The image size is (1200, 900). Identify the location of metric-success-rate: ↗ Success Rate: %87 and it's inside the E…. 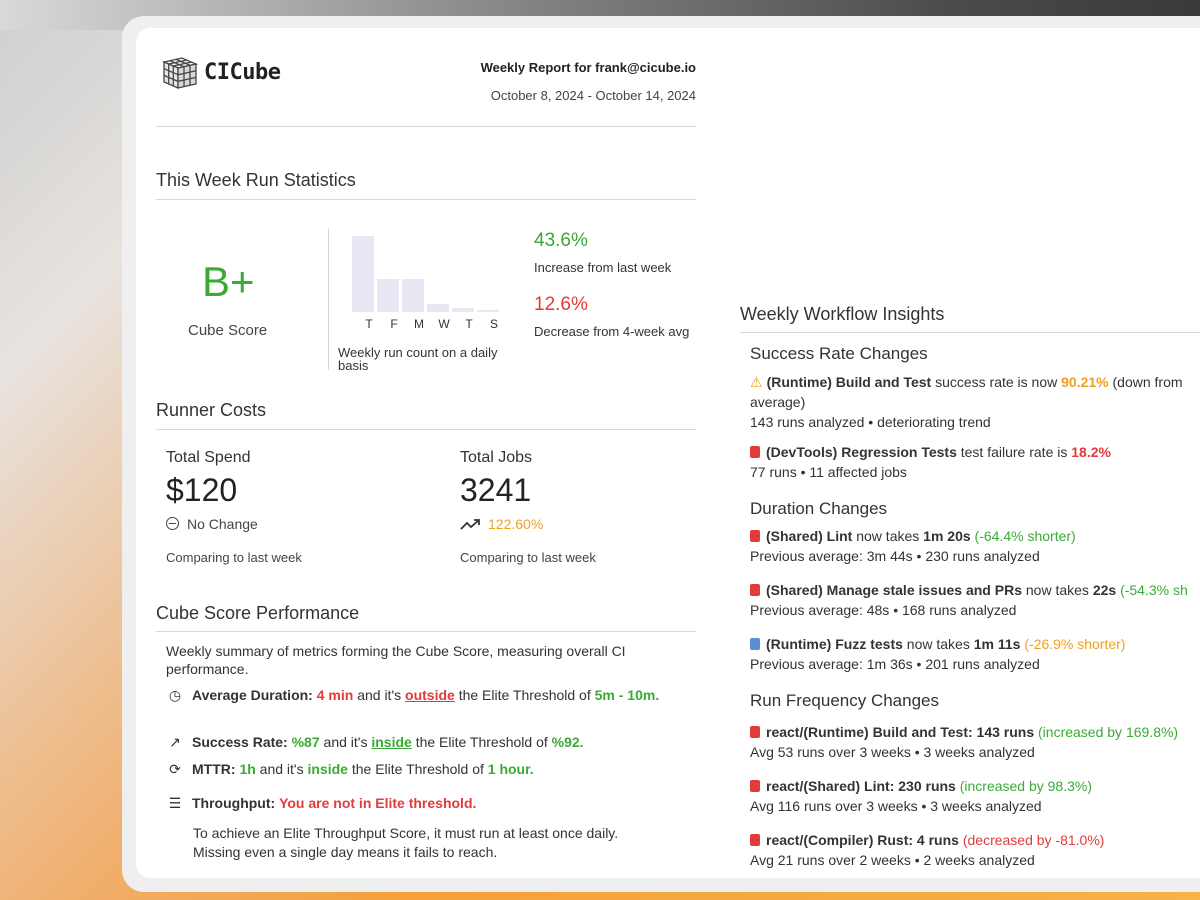
(426, 742).